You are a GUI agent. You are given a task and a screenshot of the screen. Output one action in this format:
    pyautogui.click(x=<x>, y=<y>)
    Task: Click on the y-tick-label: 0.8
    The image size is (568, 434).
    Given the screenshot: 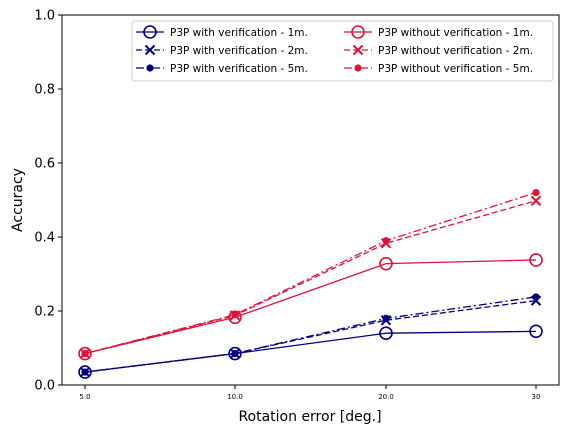 What is the action you would take?
    pyautogui.click(x=44, y=90)
    